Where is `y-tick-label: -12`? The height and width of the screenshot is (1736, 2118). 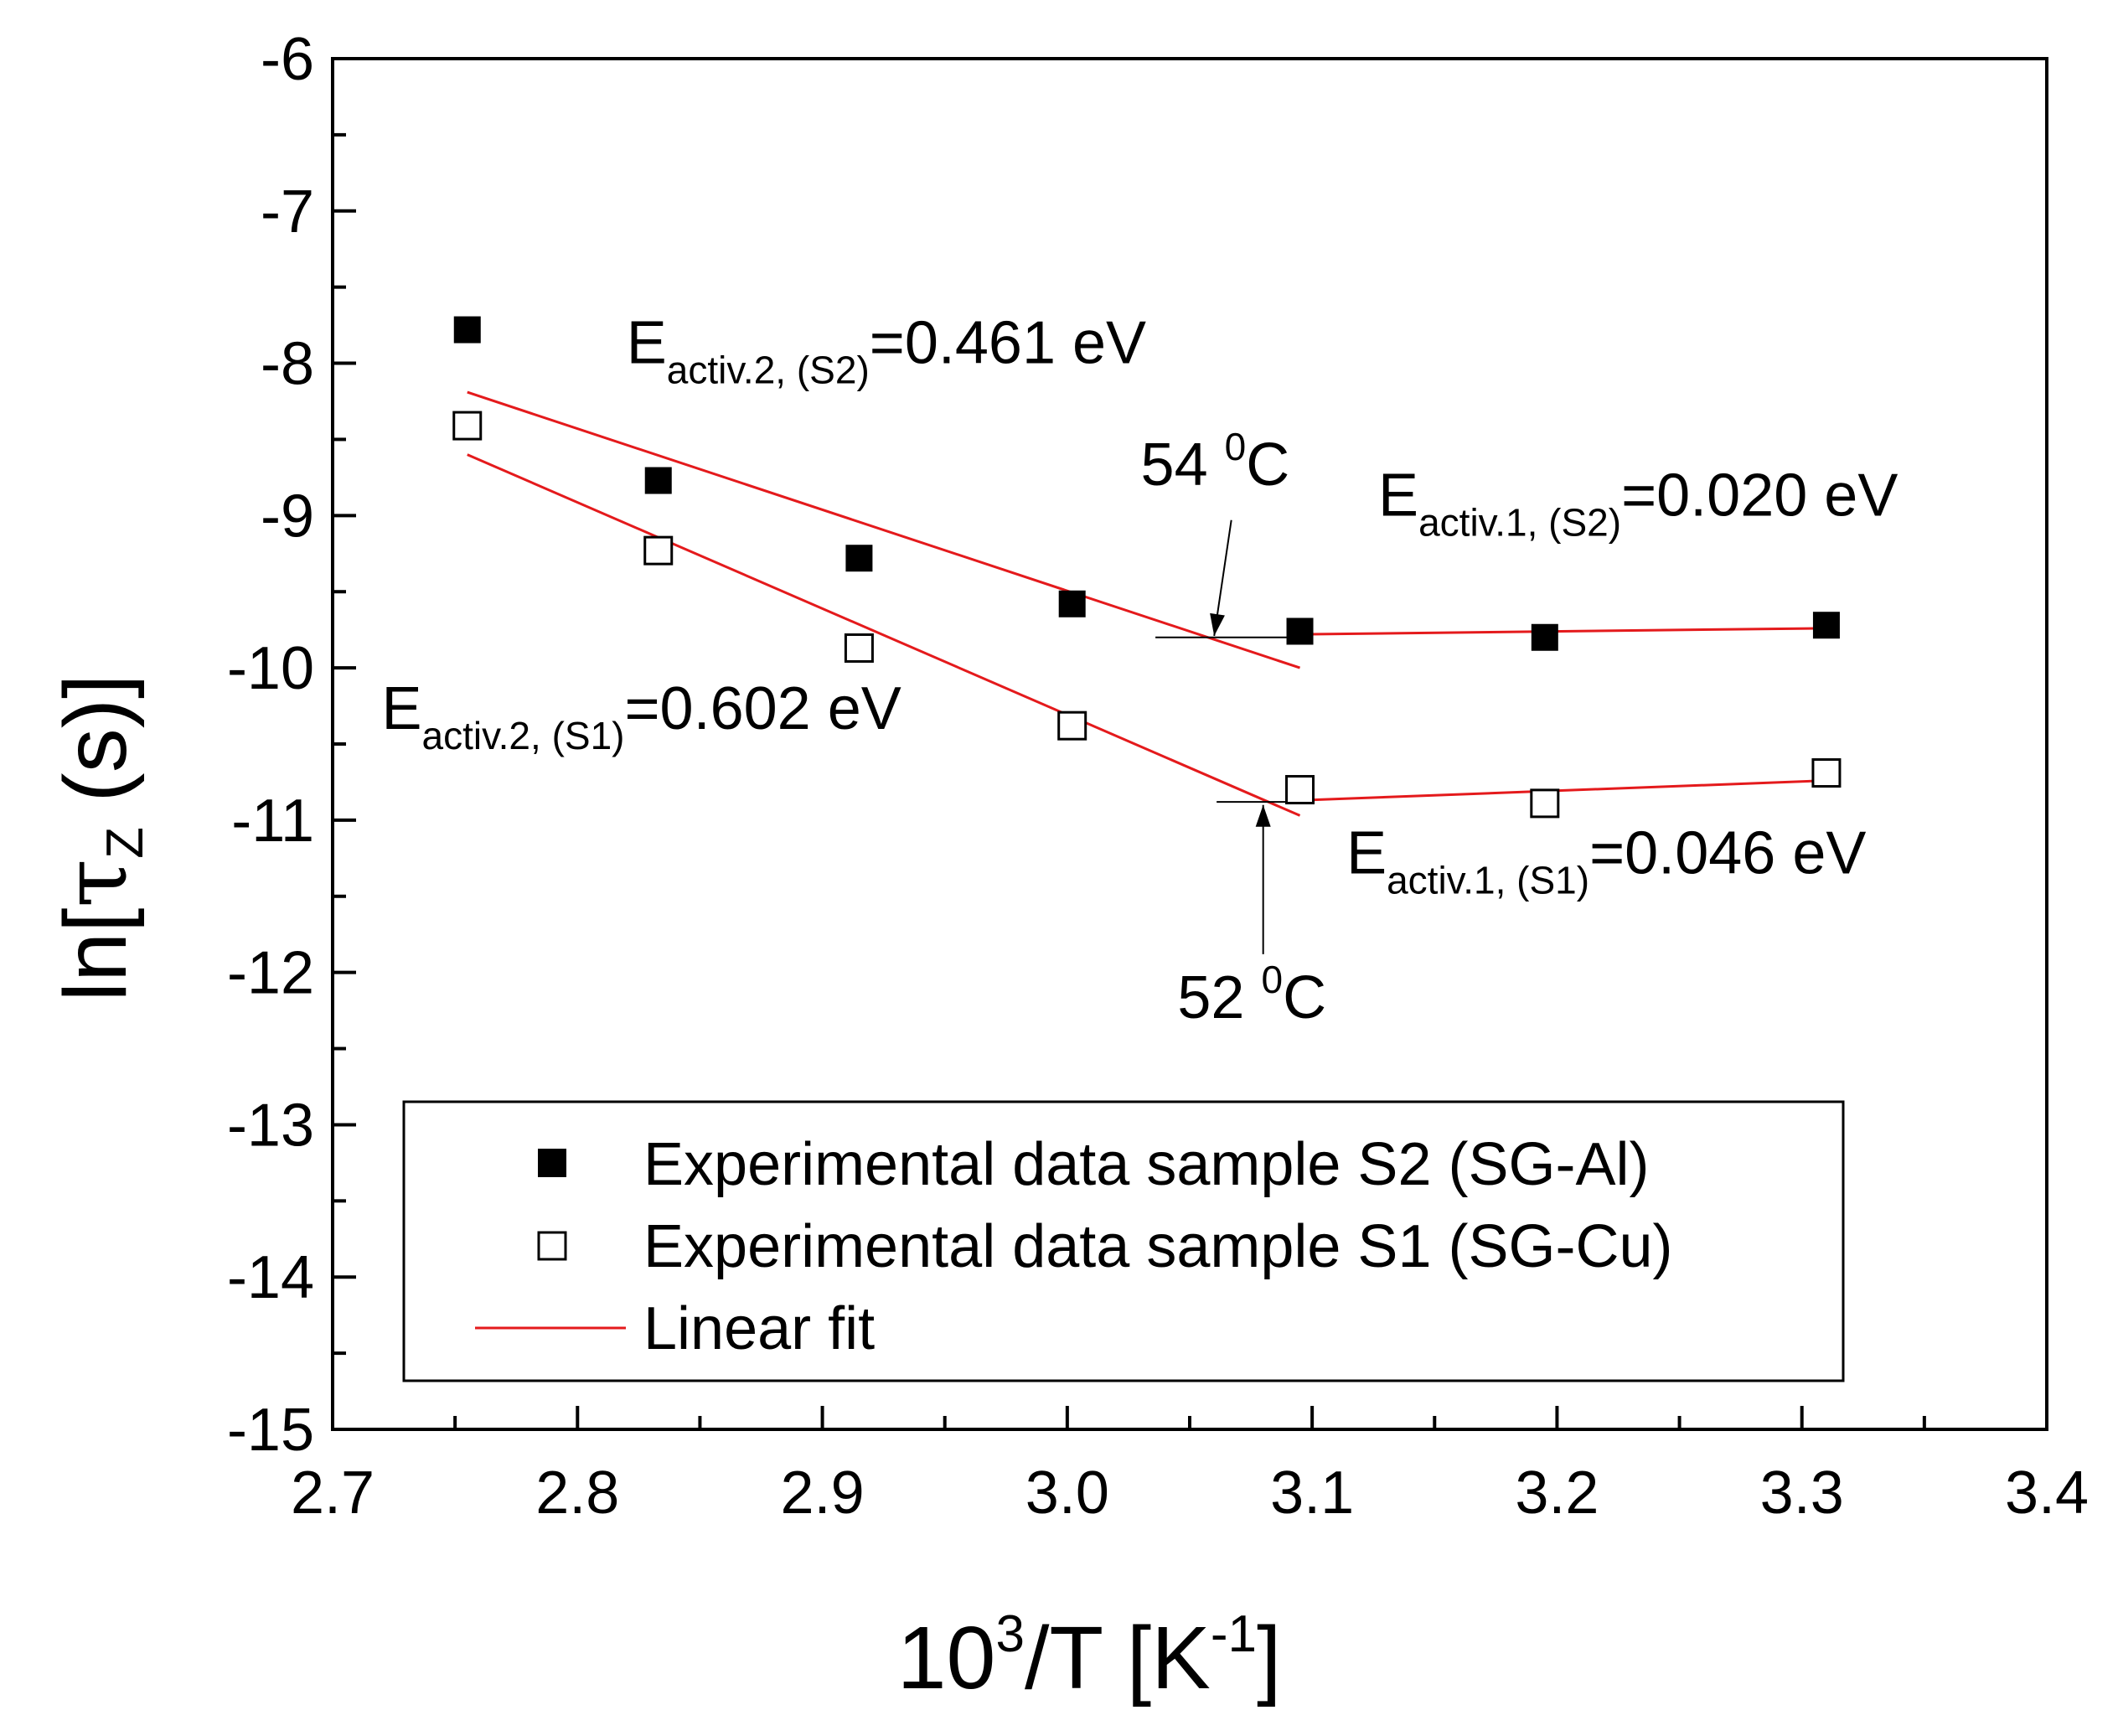
y-tick-label: -12 is located at coordinates (270, 973).